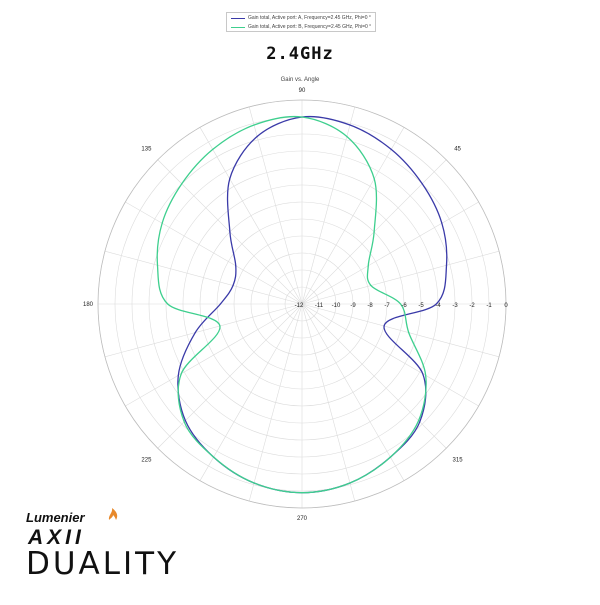 The image size is (600, 605). Describe the element at coordinates (56, 537) in the screenshot. I see `brand-model: AXII` at that location.